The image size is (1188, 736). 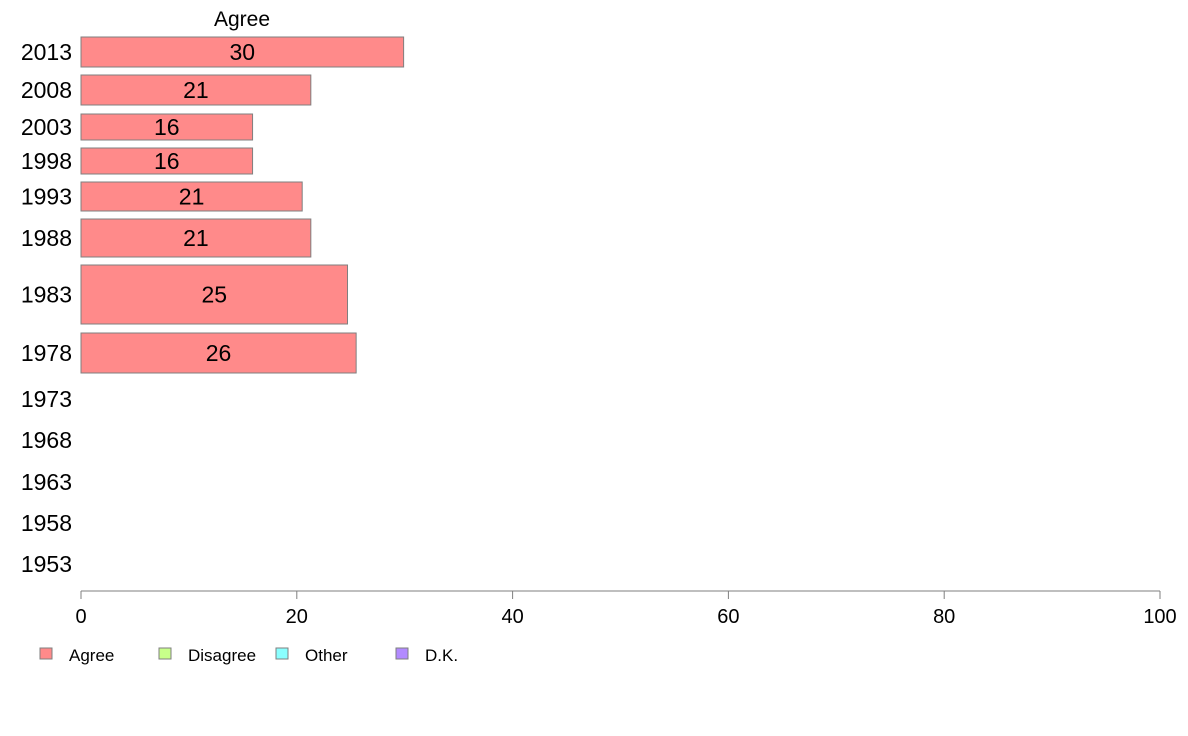 What do you see at coordinates (297, 617) in the screenshot?
I see `x-tick-label: 20` at bounding box center [297, 617].